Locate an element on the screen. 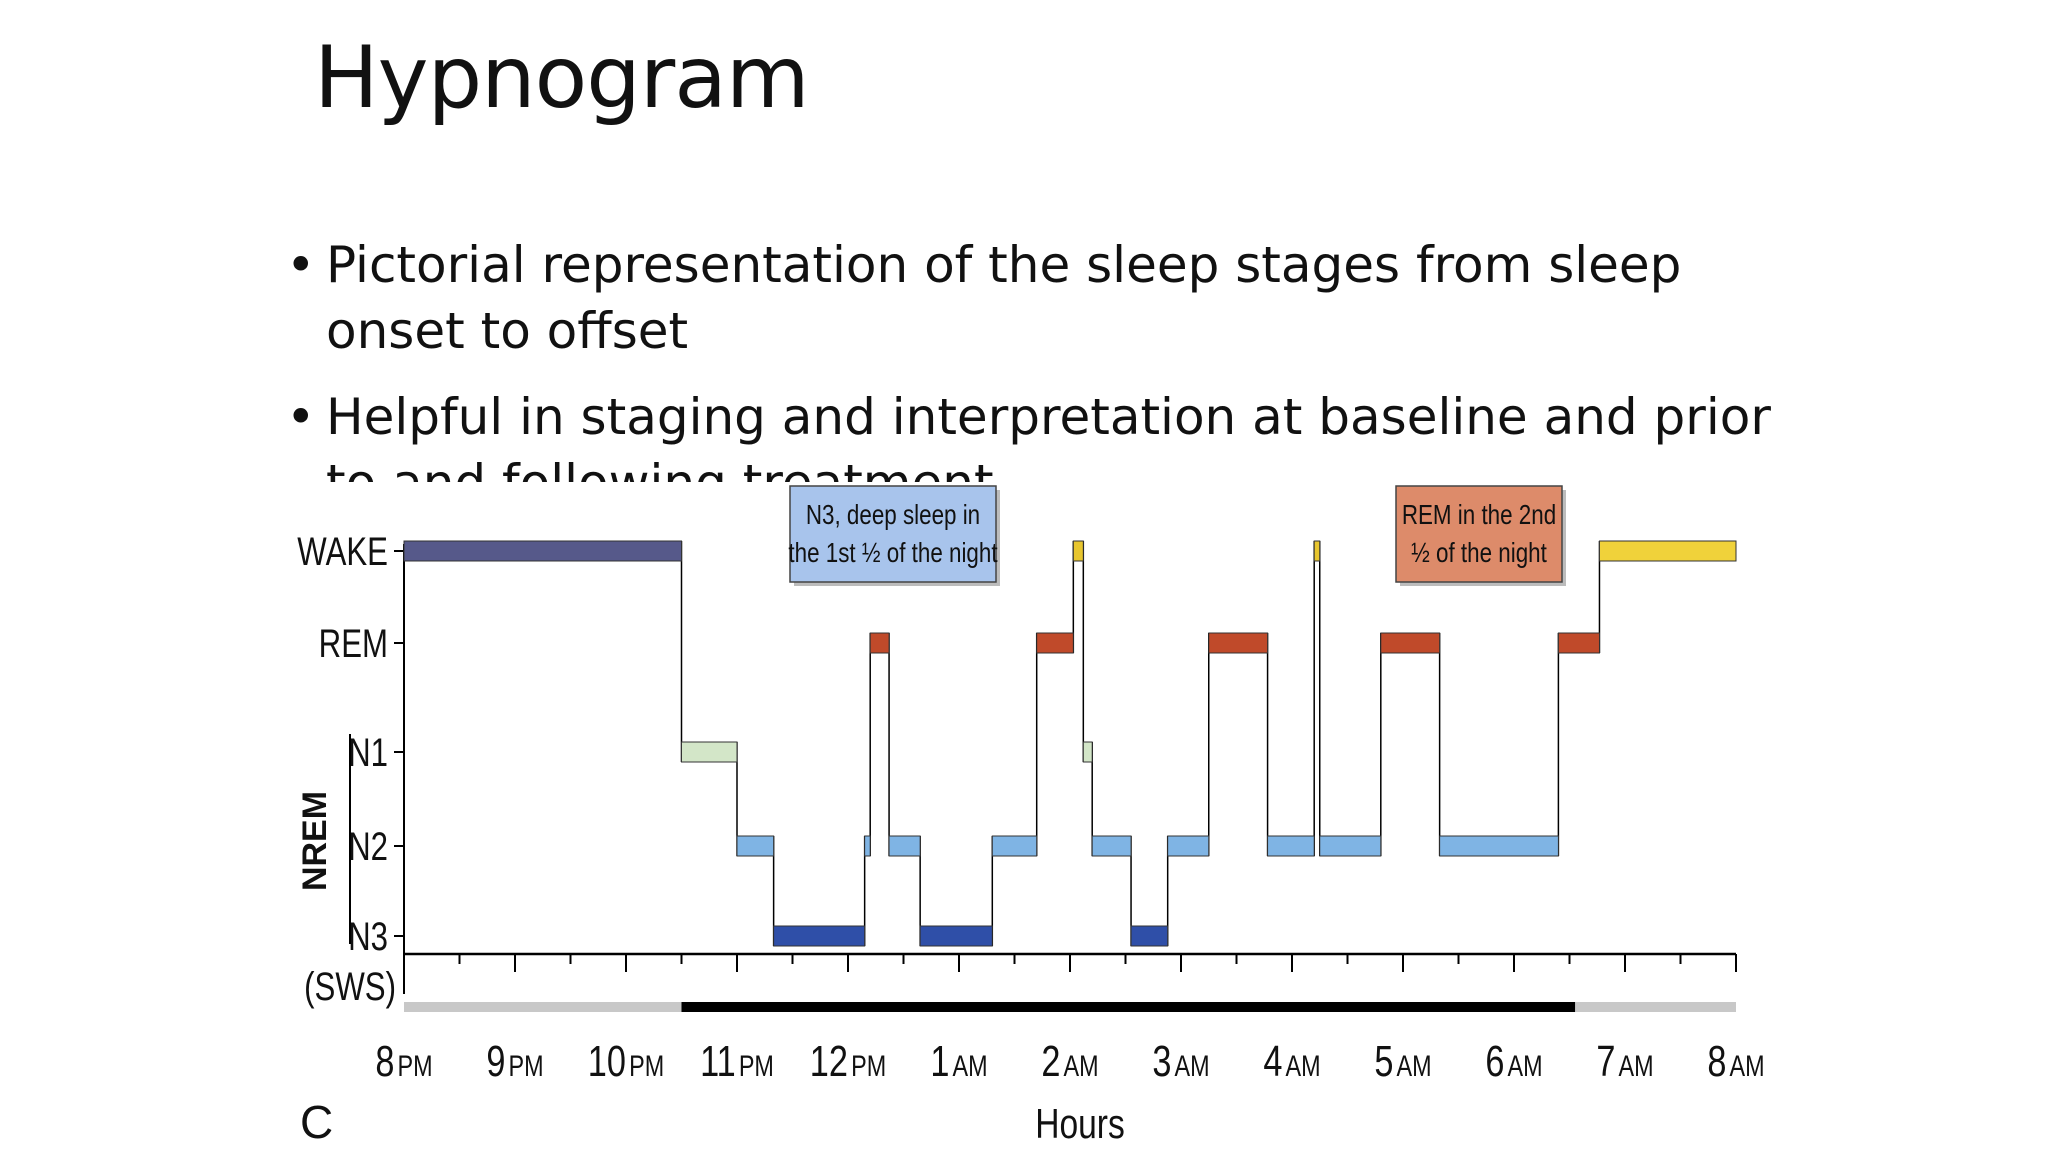  x-tick-label: 11 PM is located at coordinates (737, 1061).